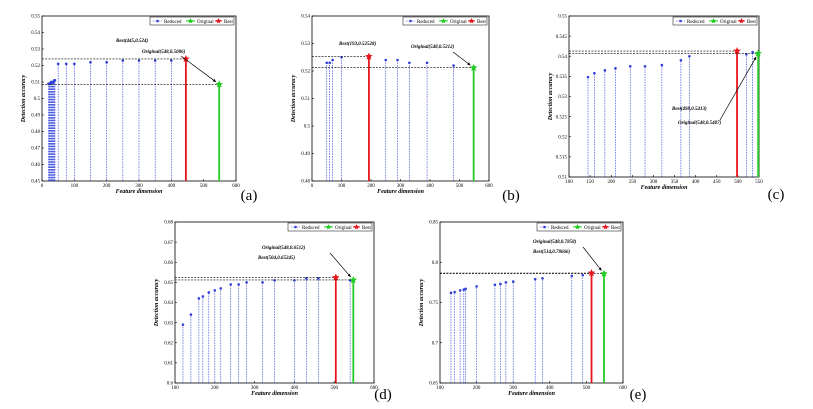 The image size is (813, 409). I want to click on x-axis-label: Feature dimension, so click(275, 394).